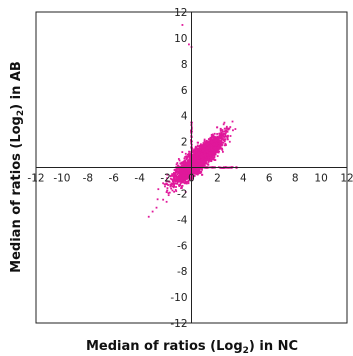 The width and height of the screenshot is (353, 356). What do you see at coordinates (178, 298) in the screenshot?
I see `y-tick-label: -10` at bounding box center [178, 298].